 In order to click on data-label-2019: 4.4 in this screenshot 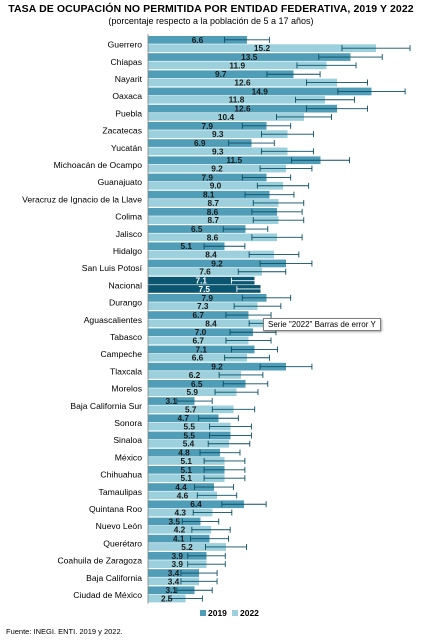, I will do `click(181, 487)`.